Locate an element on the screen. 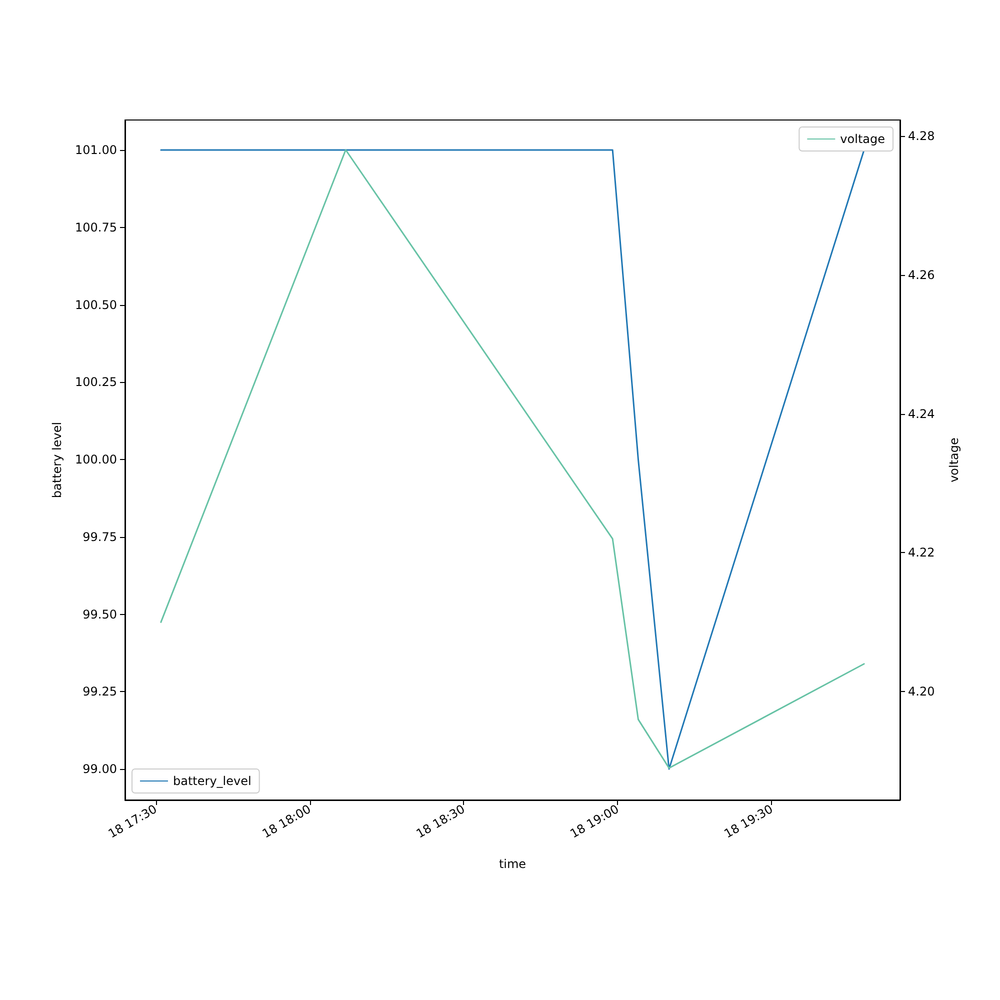 The height and width of the screenshot is (1000, 1000). y-tick-label: 100.00 is located at coordinates (96, 459).